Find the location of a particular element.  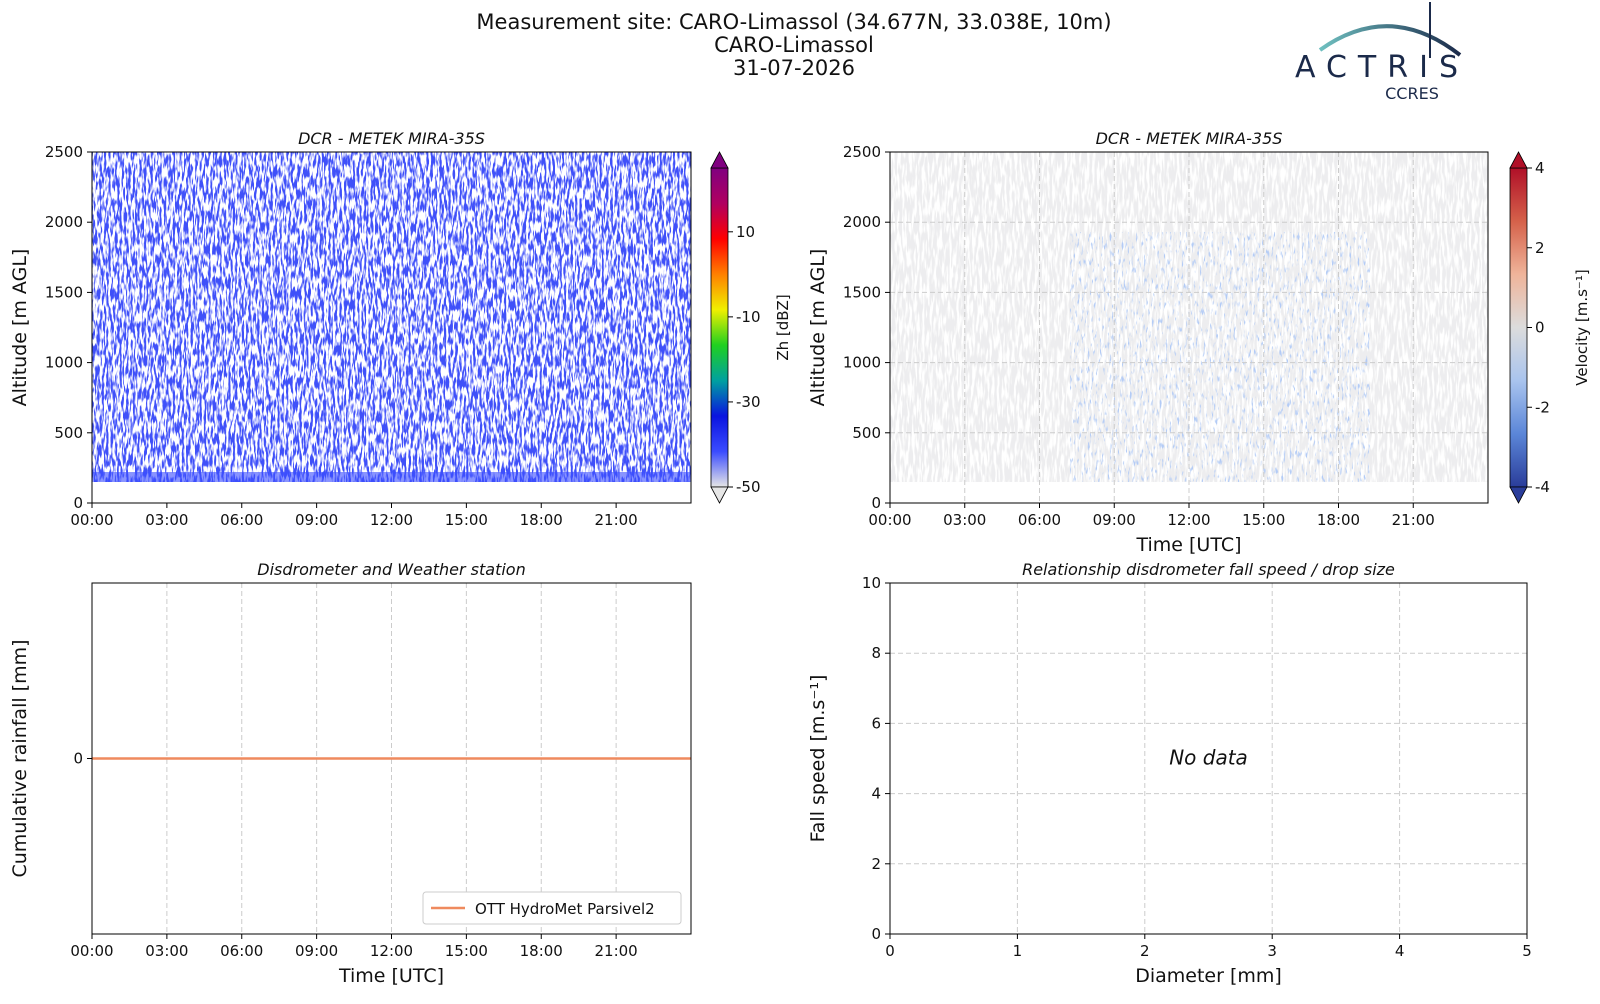

y-axis-label: Cumulative rainfall [mm] is located at coordinates (20, 758).